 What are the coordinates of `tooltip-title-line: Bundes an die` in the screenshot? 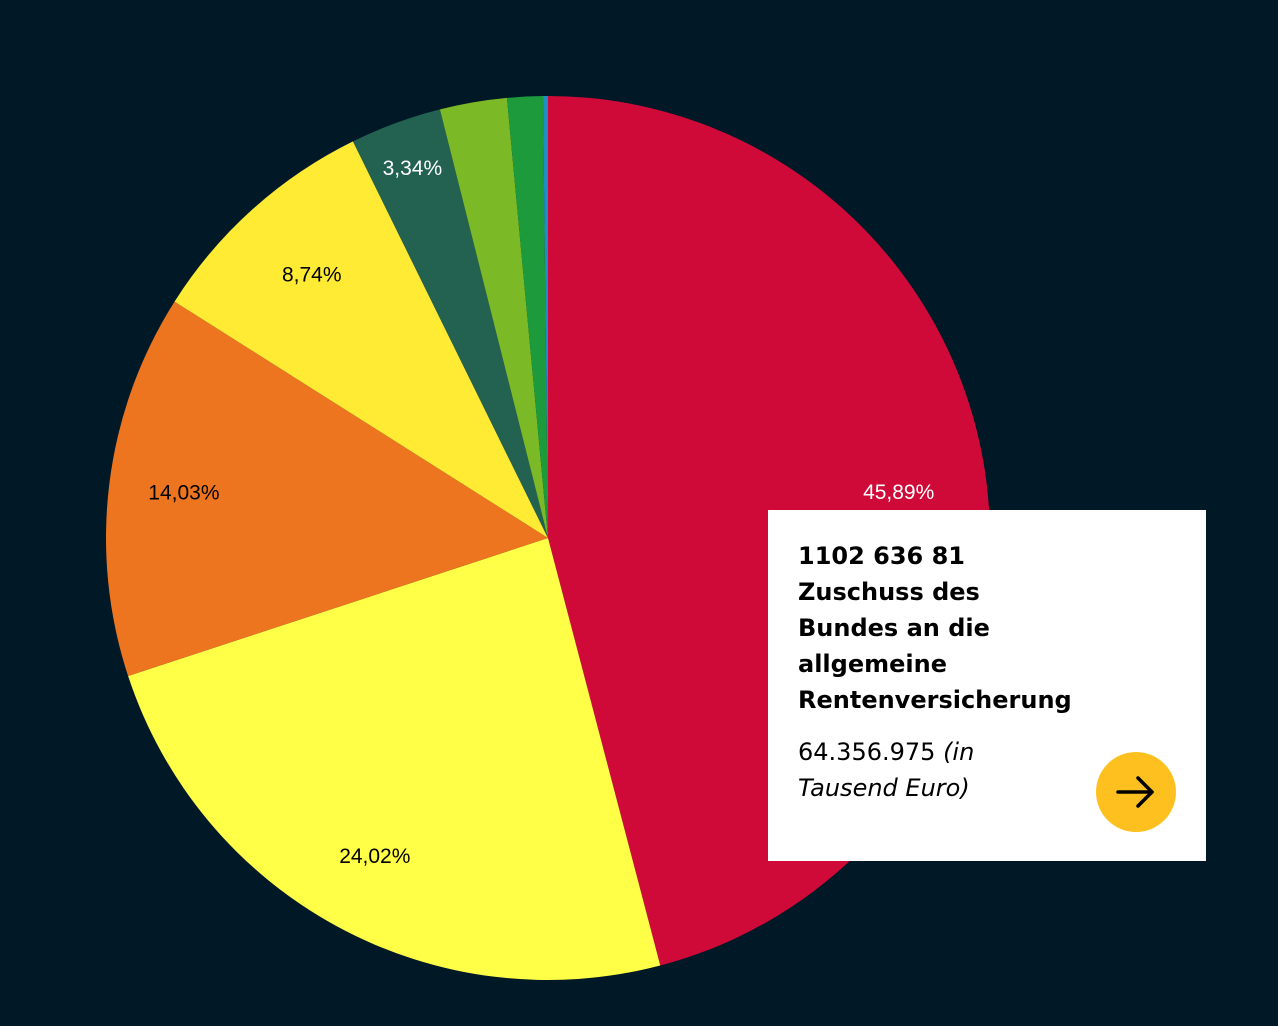 It's located at (894, 628).